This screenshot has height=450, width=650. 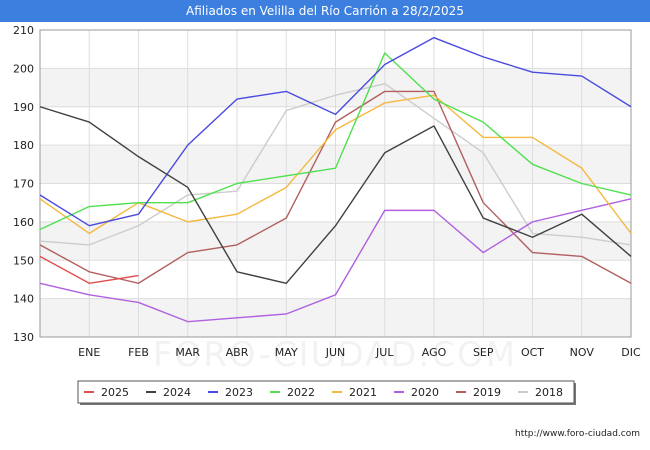 I want to click on source-url: http://www.foro-ciudad.com, so click(x=577, y=434).